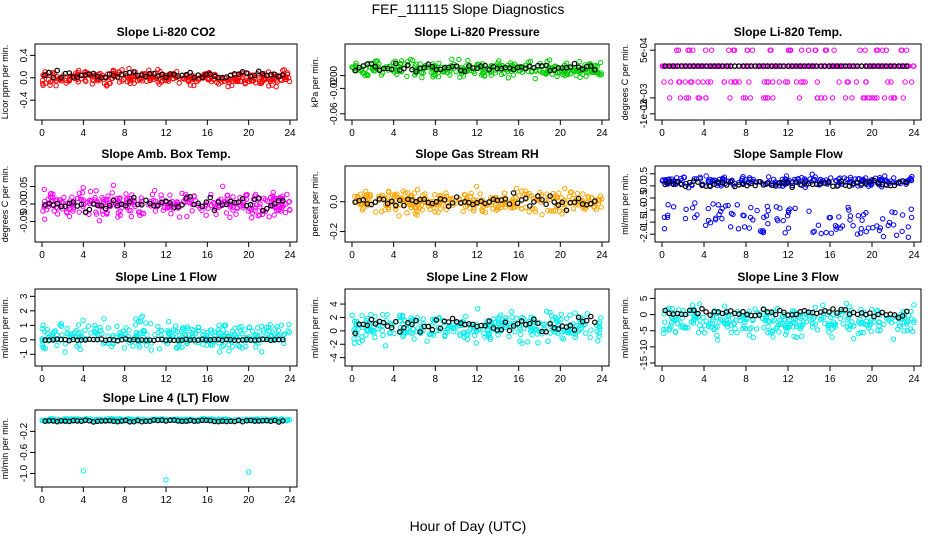 The width and height of the screenshot is (936, 540). Describe the element at coordinates (746, 379) in the screenshot. I see `x-tick-label: 8` at that location.